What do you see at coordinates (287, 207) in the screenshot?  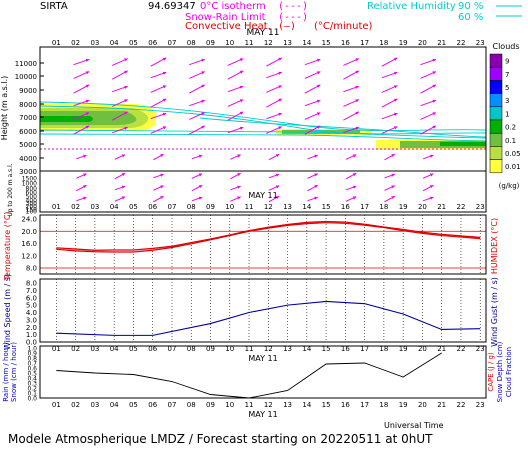 I see `mid-hour-13: 13` at bounding box center [287, 207].